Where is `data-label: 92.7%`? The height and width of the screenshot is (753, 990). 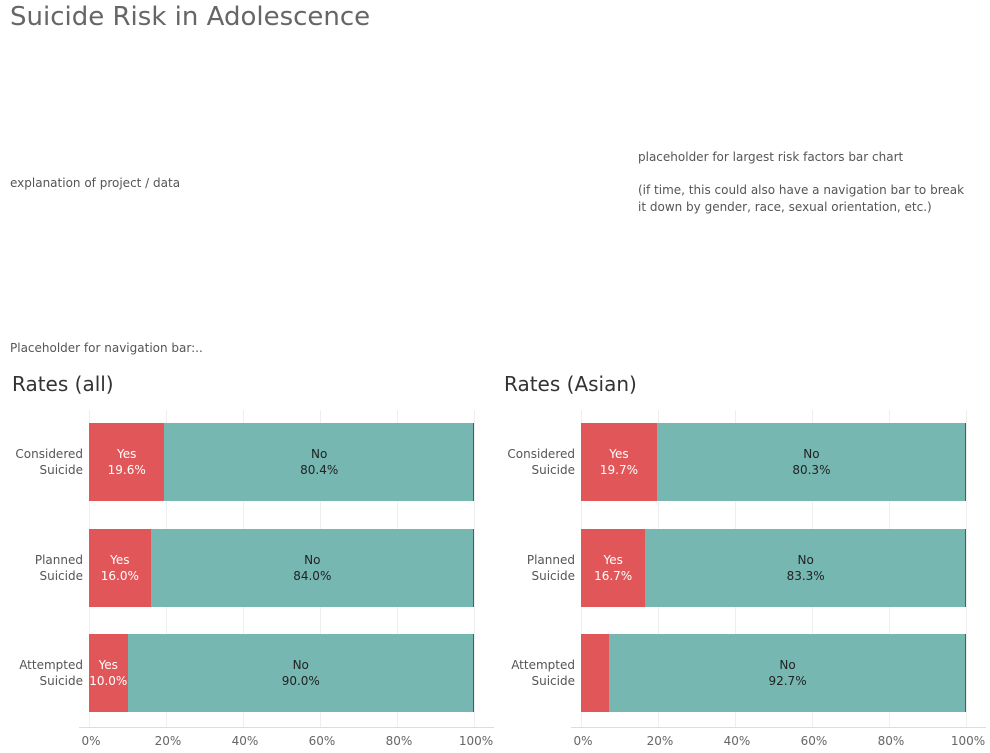
data-label: 92.7% is located at coordinates (787, 681).